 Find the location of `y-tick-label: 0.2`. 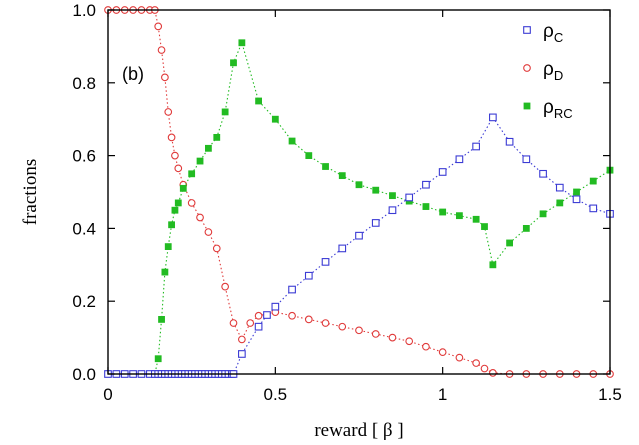

y-tick-label: 0.2 is located at coordinates (84, 301).